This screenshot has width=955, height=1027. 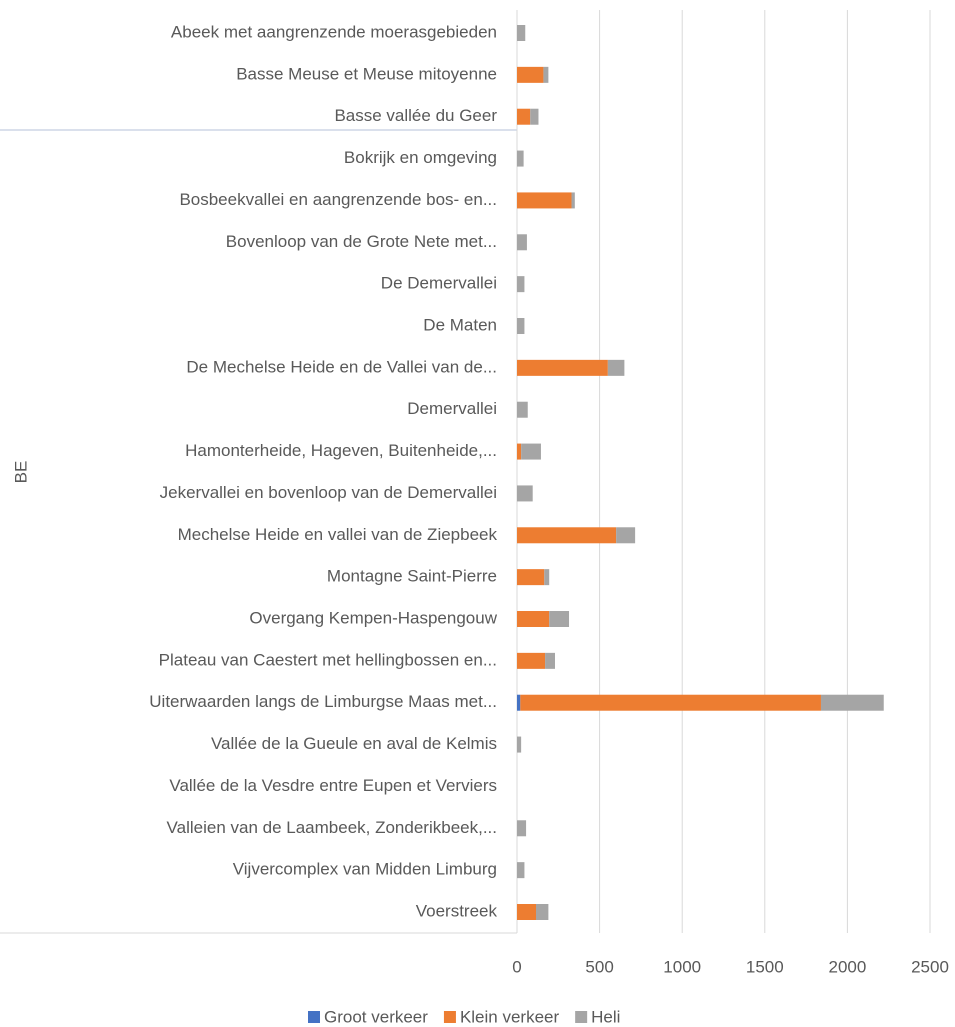 What do you see at coordinates (20, 472) in the screenshot?
I see `y-axis-label: BE` at bounding box center [20, 472].